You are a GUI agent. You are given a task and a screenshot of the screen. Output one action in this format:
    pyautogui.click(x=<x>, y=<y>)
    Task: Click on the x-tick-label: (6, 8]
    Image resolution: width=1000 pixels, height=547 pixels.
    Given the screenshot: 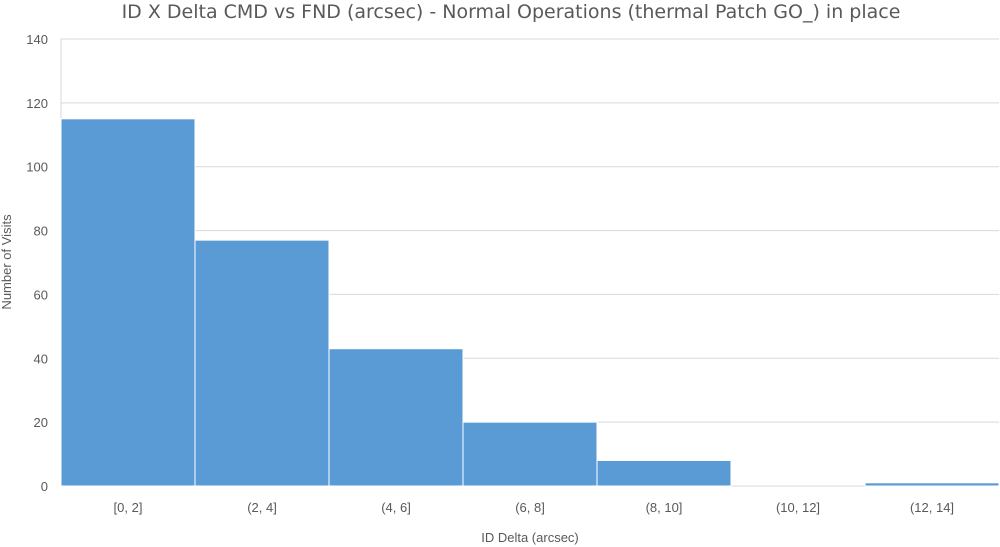 What is the action you would take?
    pyautogui.click(x=530, y=507)
    